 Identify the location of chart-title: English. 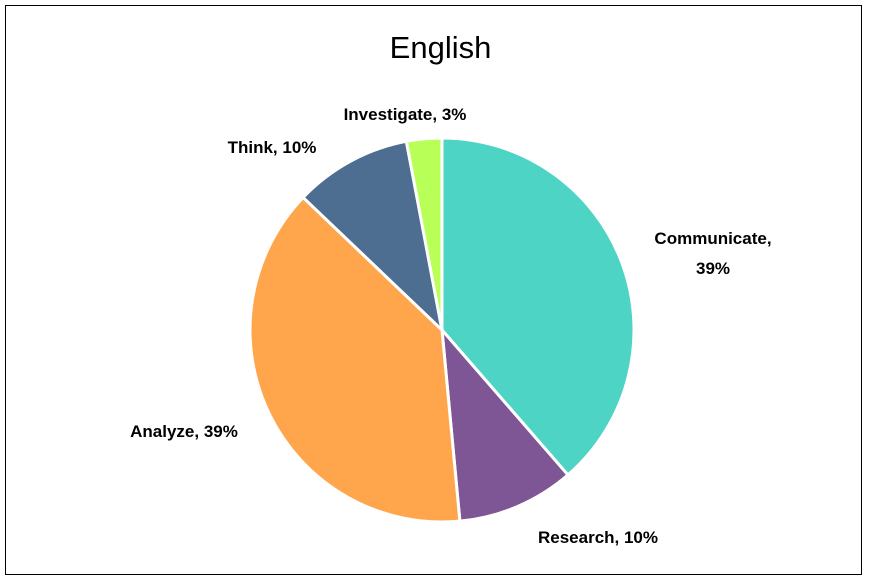
(440, 47).